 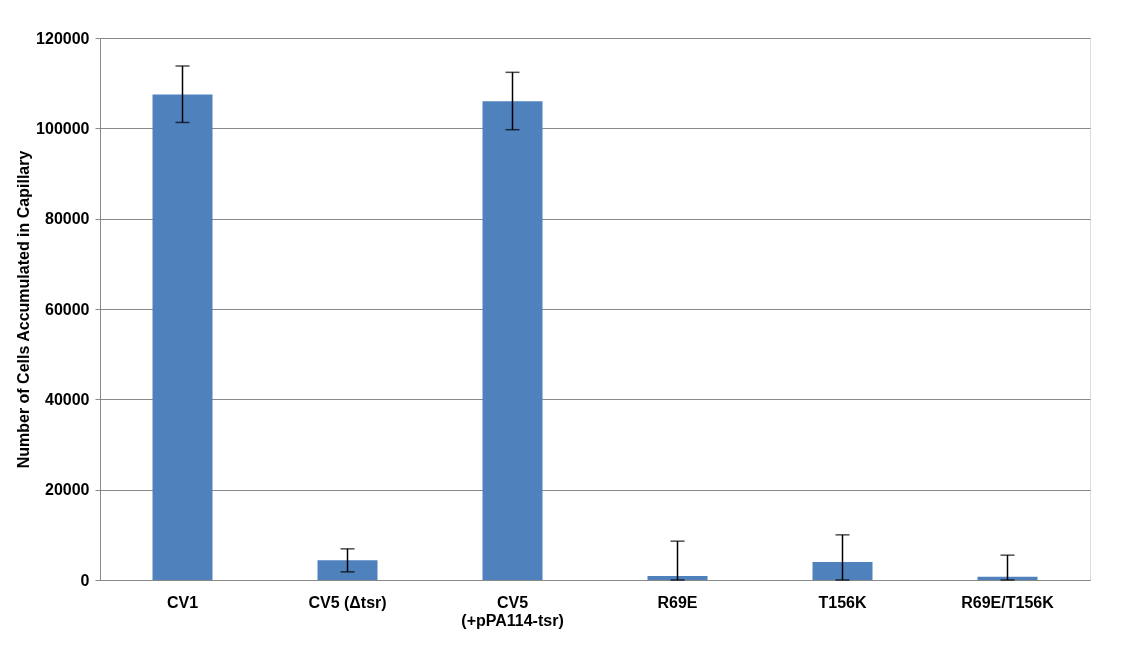 What do you see at coordinates (67, 490) in the screenshot?
I see `y-tick-label: 20000` at bounding box center [67, 490].